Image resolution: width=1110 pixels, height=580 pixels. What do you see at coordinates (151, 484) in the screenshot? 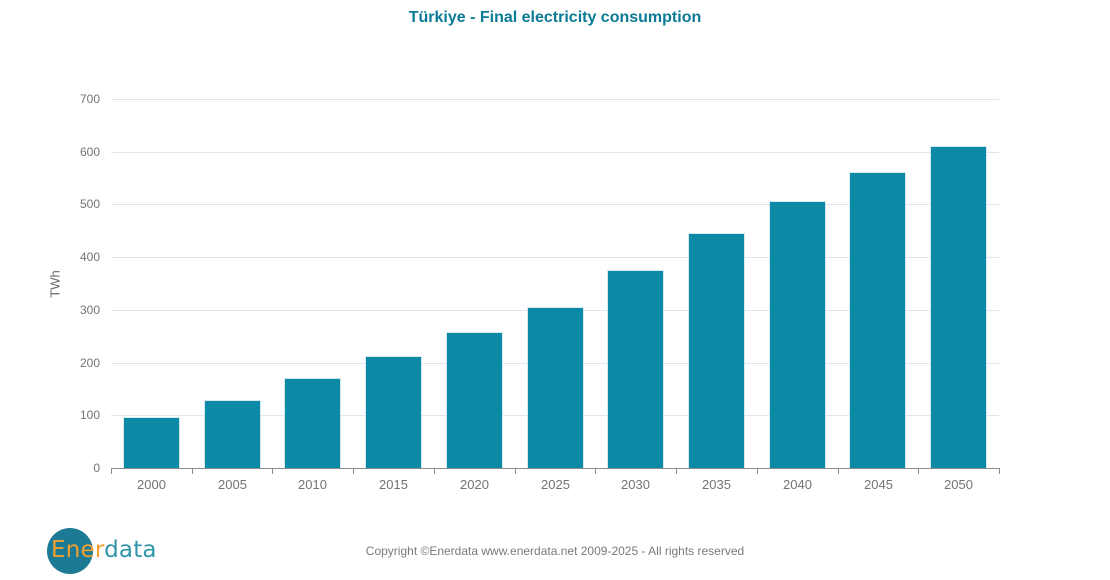
I see `x-axis-label-2000: 2000` at bounding box center [151, 484].